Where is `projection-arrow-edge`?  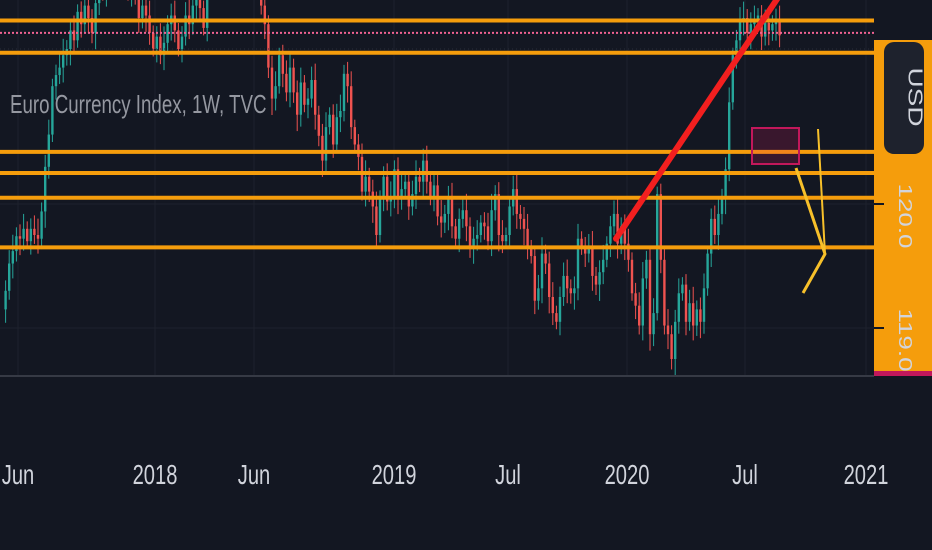
projection-arrow-edge is located at coordinates (821, 191).